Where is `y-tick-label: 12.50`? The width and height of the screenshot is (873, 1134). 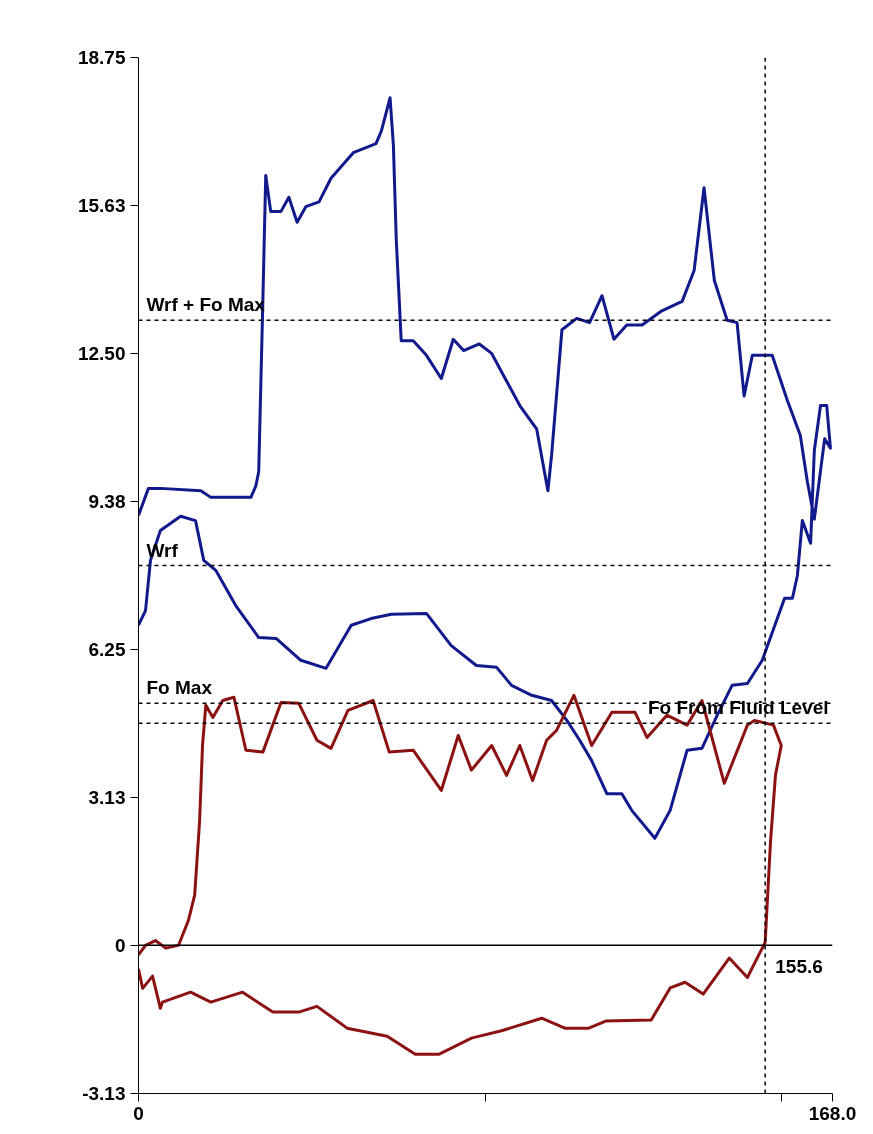
y-tick-label: 12.50 is located at coordinates (101, 353).